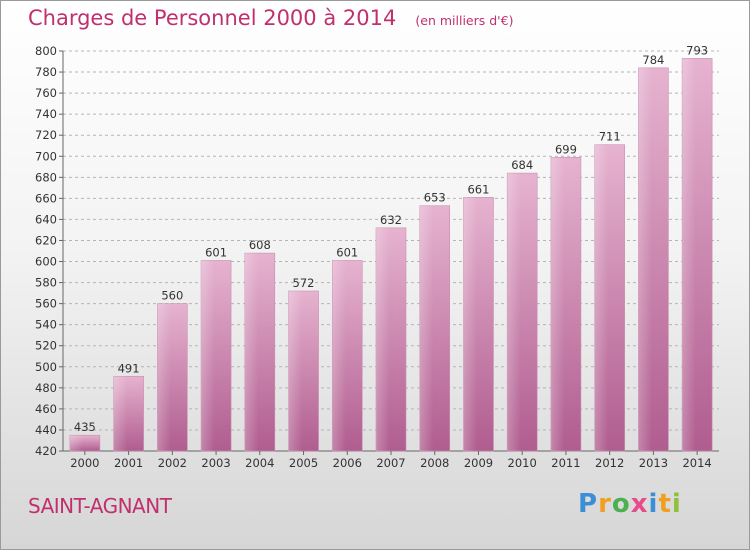 The width and height of the screenshot is (750, 550). I want to click on y-tick-label: 560, so click(46, 304).